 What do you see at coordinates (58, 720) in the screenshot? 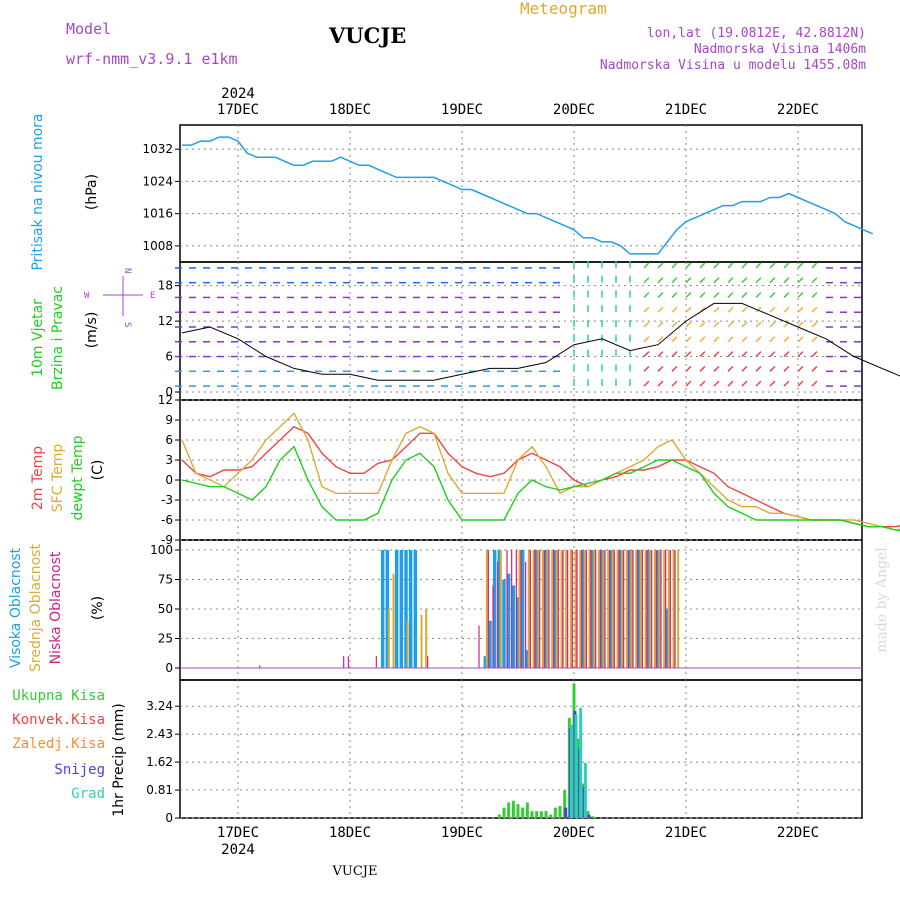
I see `precip-label-conv: Konvek.Kisa` at bounding box center [58, 720].